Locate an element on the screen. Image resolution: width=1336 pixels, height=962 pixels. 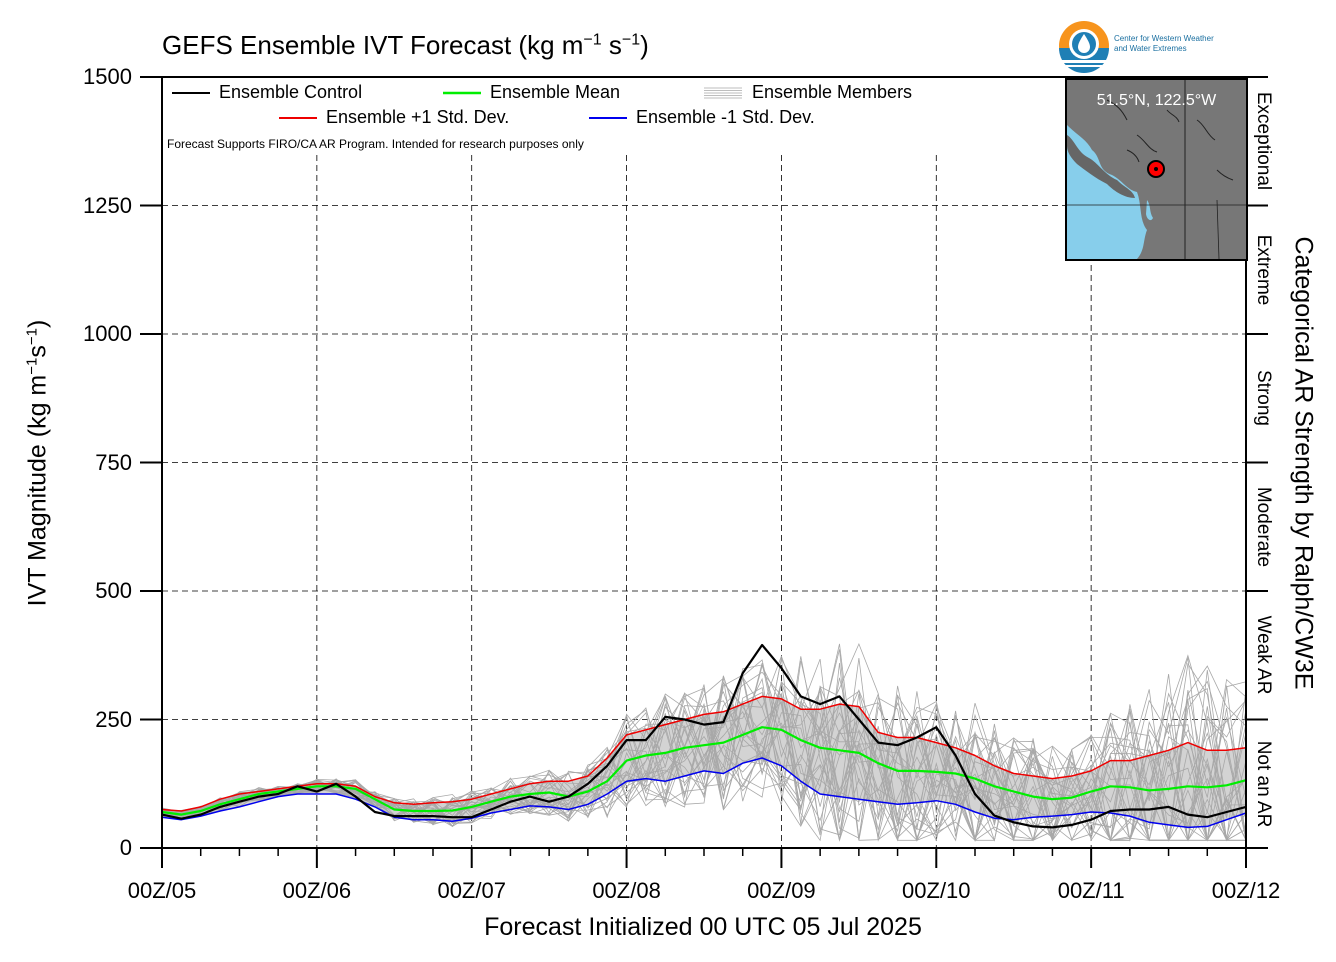
x-tick-label: 00Z/07 is located at coordinates (471, 890).